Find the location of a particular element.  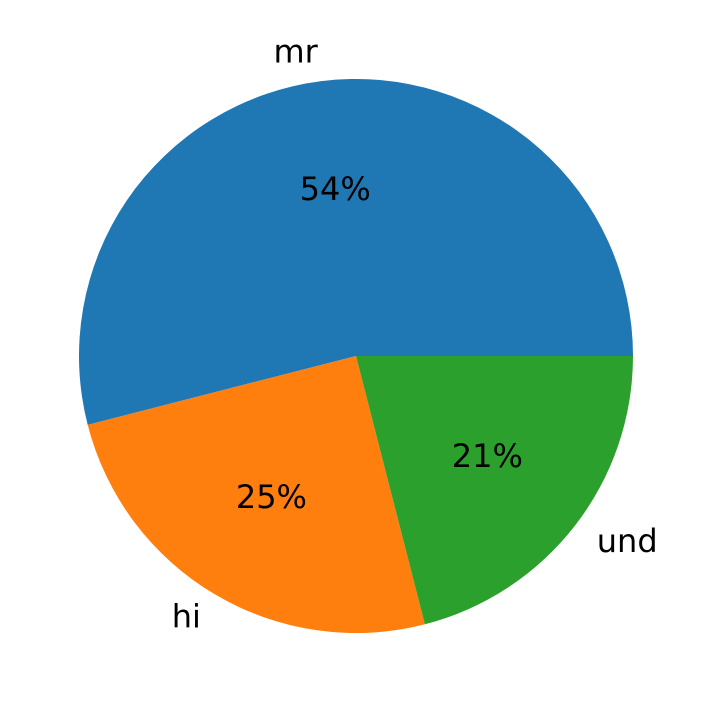

percent-label: 25% is located at coordinates (271, 497).